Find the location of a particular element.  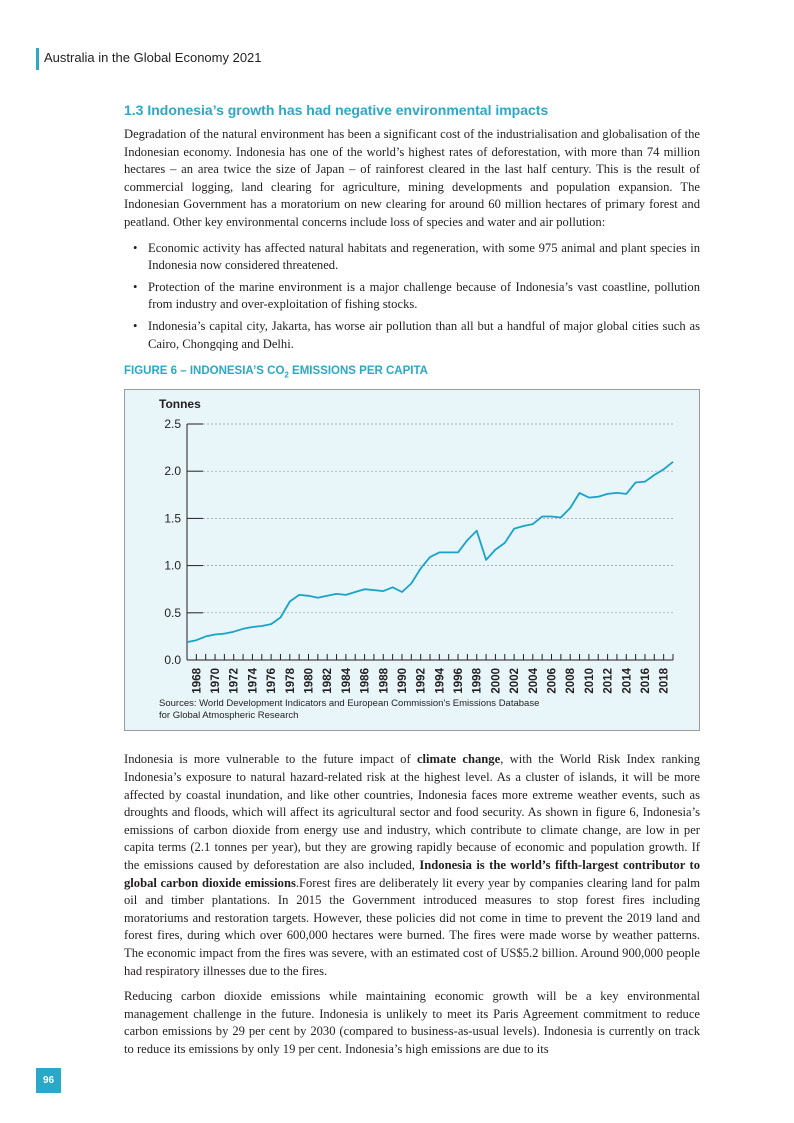

x-tick-label: 2012 is located at coordinates (609, 681).